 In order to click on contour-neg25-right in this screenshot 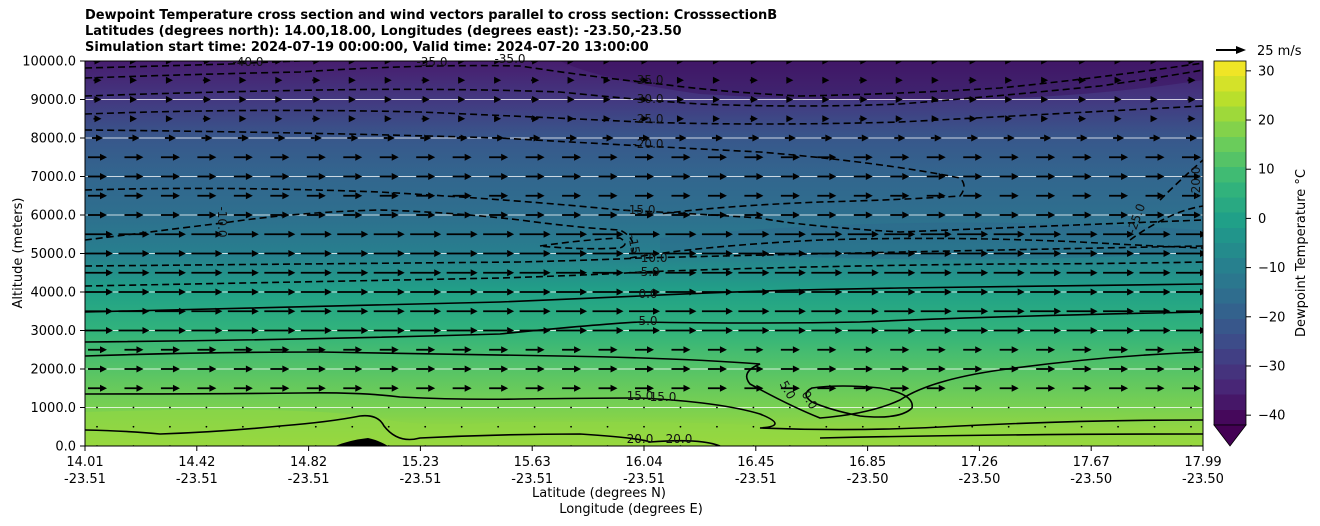, I will do `click(1166, 223)`.